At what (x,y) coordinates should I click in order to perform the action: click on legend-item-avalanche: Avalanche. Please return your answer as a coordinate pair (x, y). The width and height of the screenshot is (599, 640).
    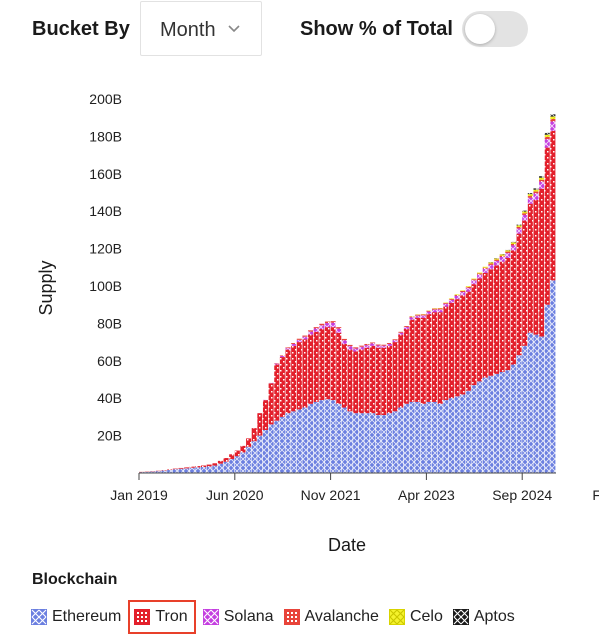
    Looking at the image, I should click on (331, 617).